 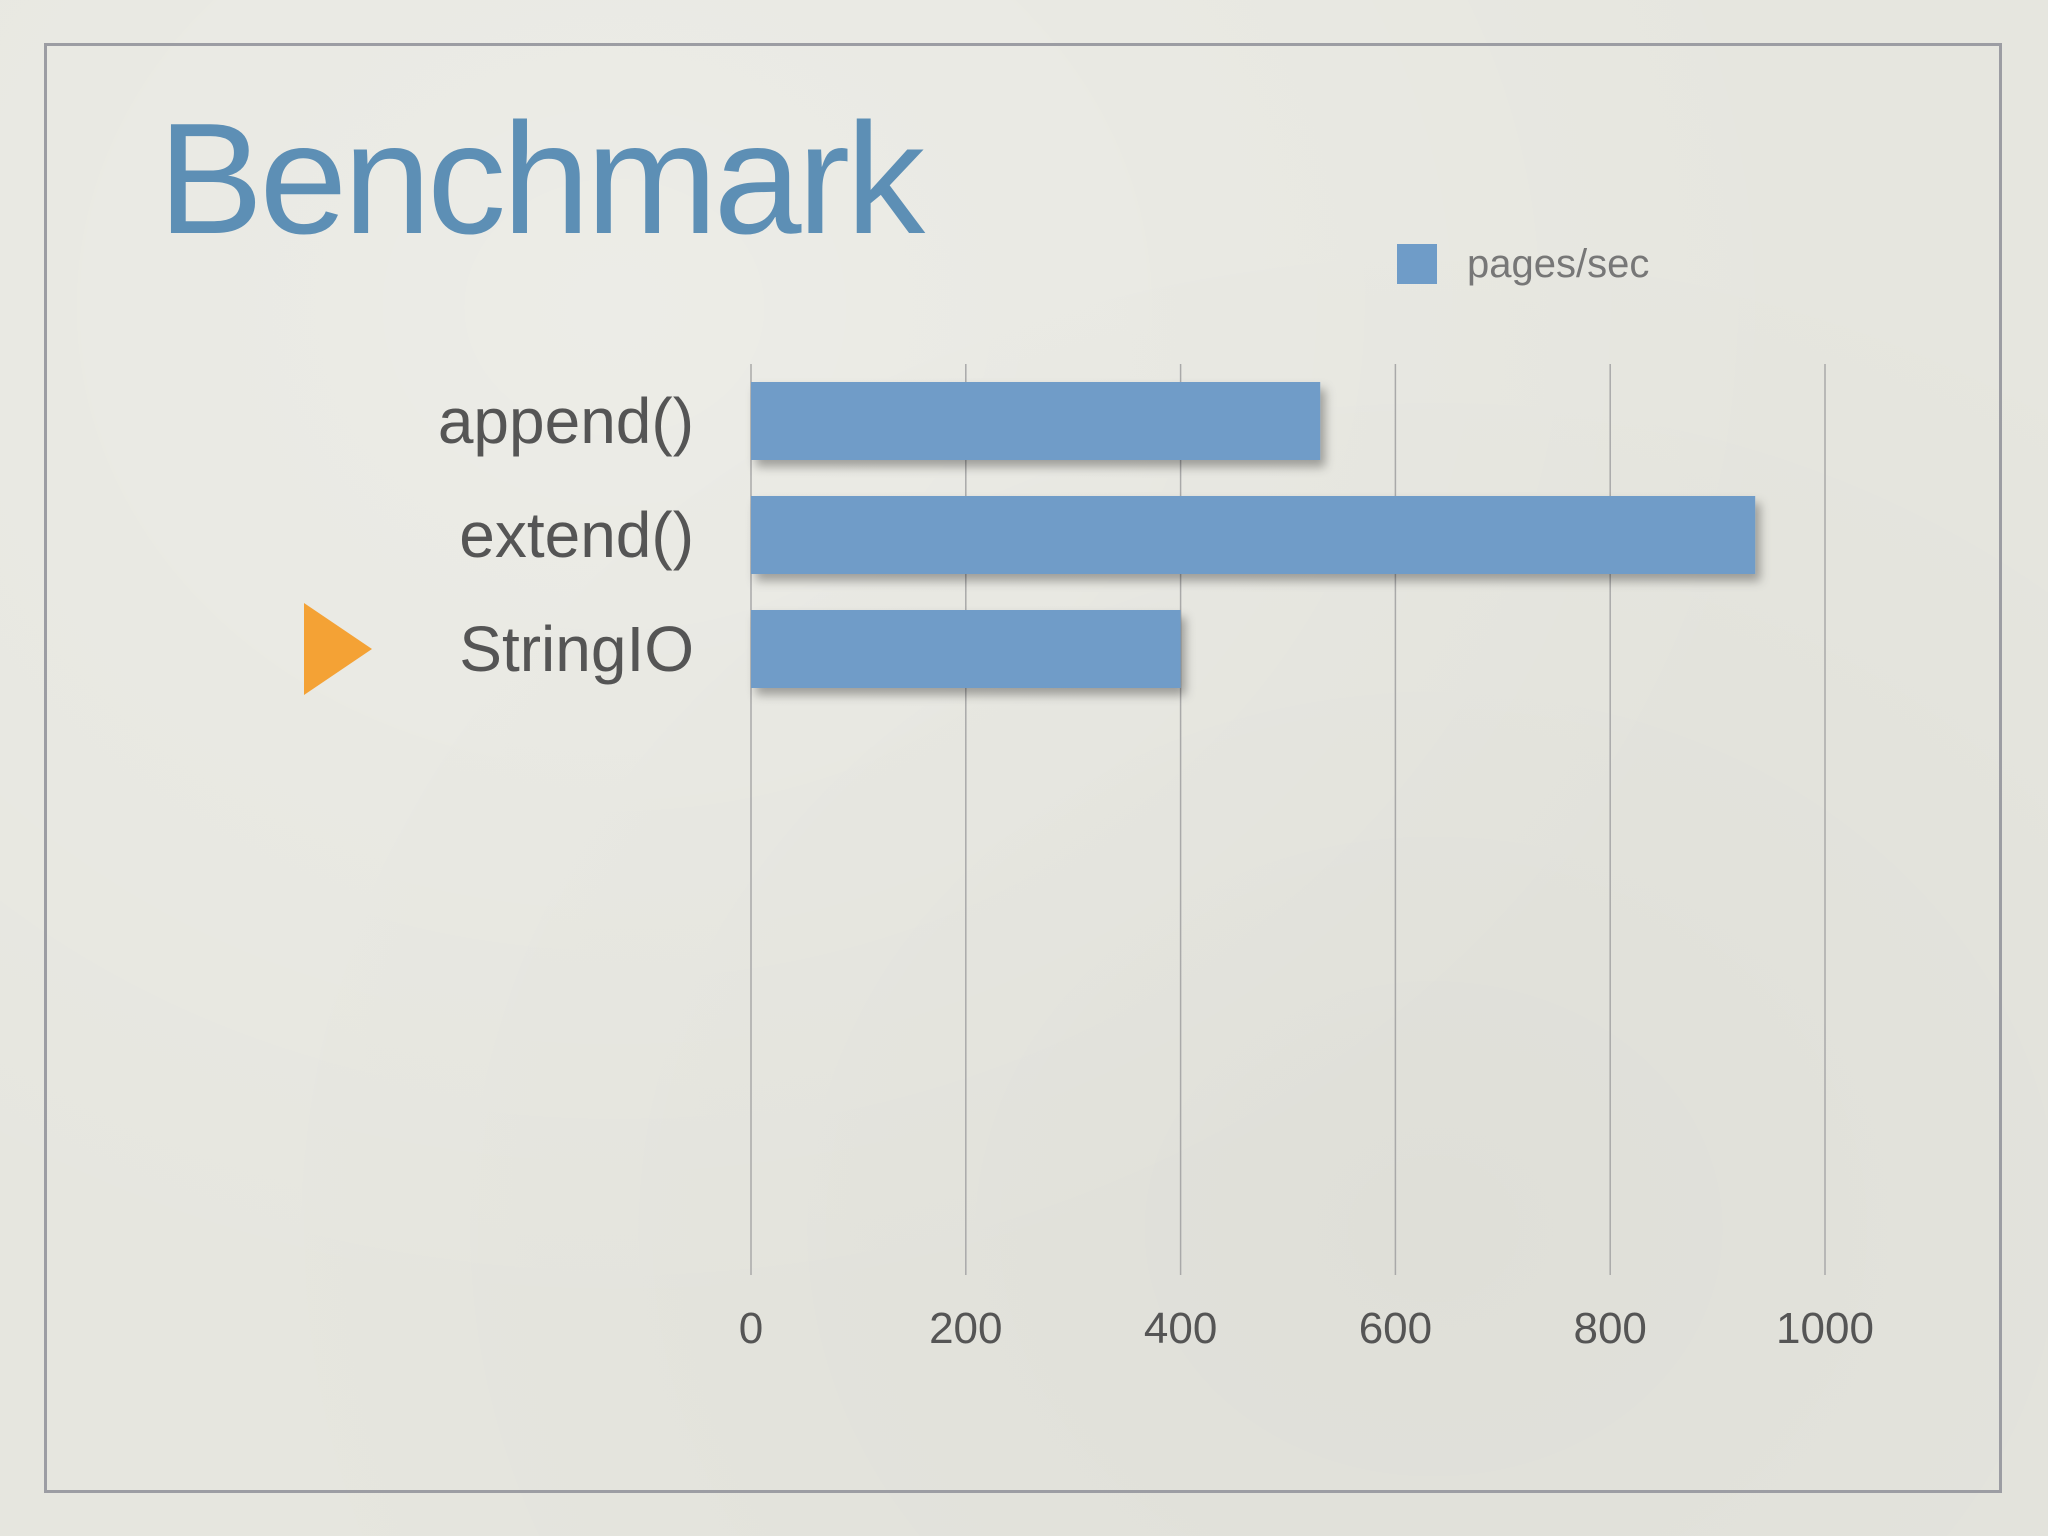 I want to click on bars, so click(x=1253, y=535).